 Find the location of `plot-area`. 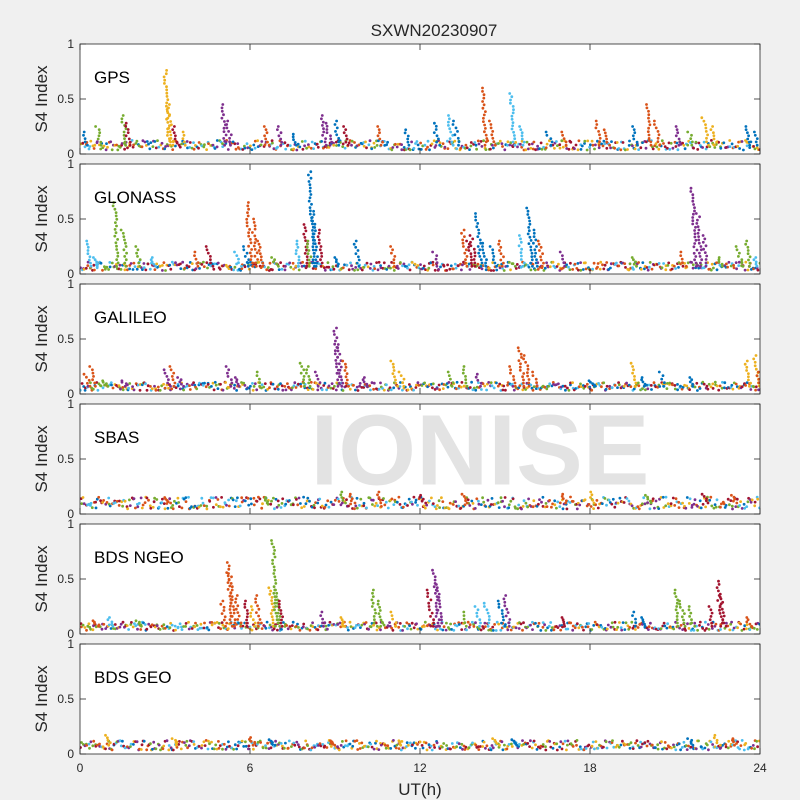

plot-area is located at coordinates (420, 99).